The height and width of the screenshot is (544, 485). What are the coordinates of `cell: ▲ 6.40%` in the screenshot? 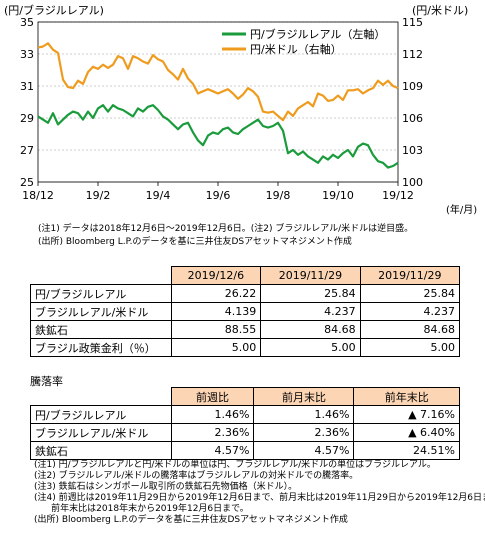 It's located at (406, 432).